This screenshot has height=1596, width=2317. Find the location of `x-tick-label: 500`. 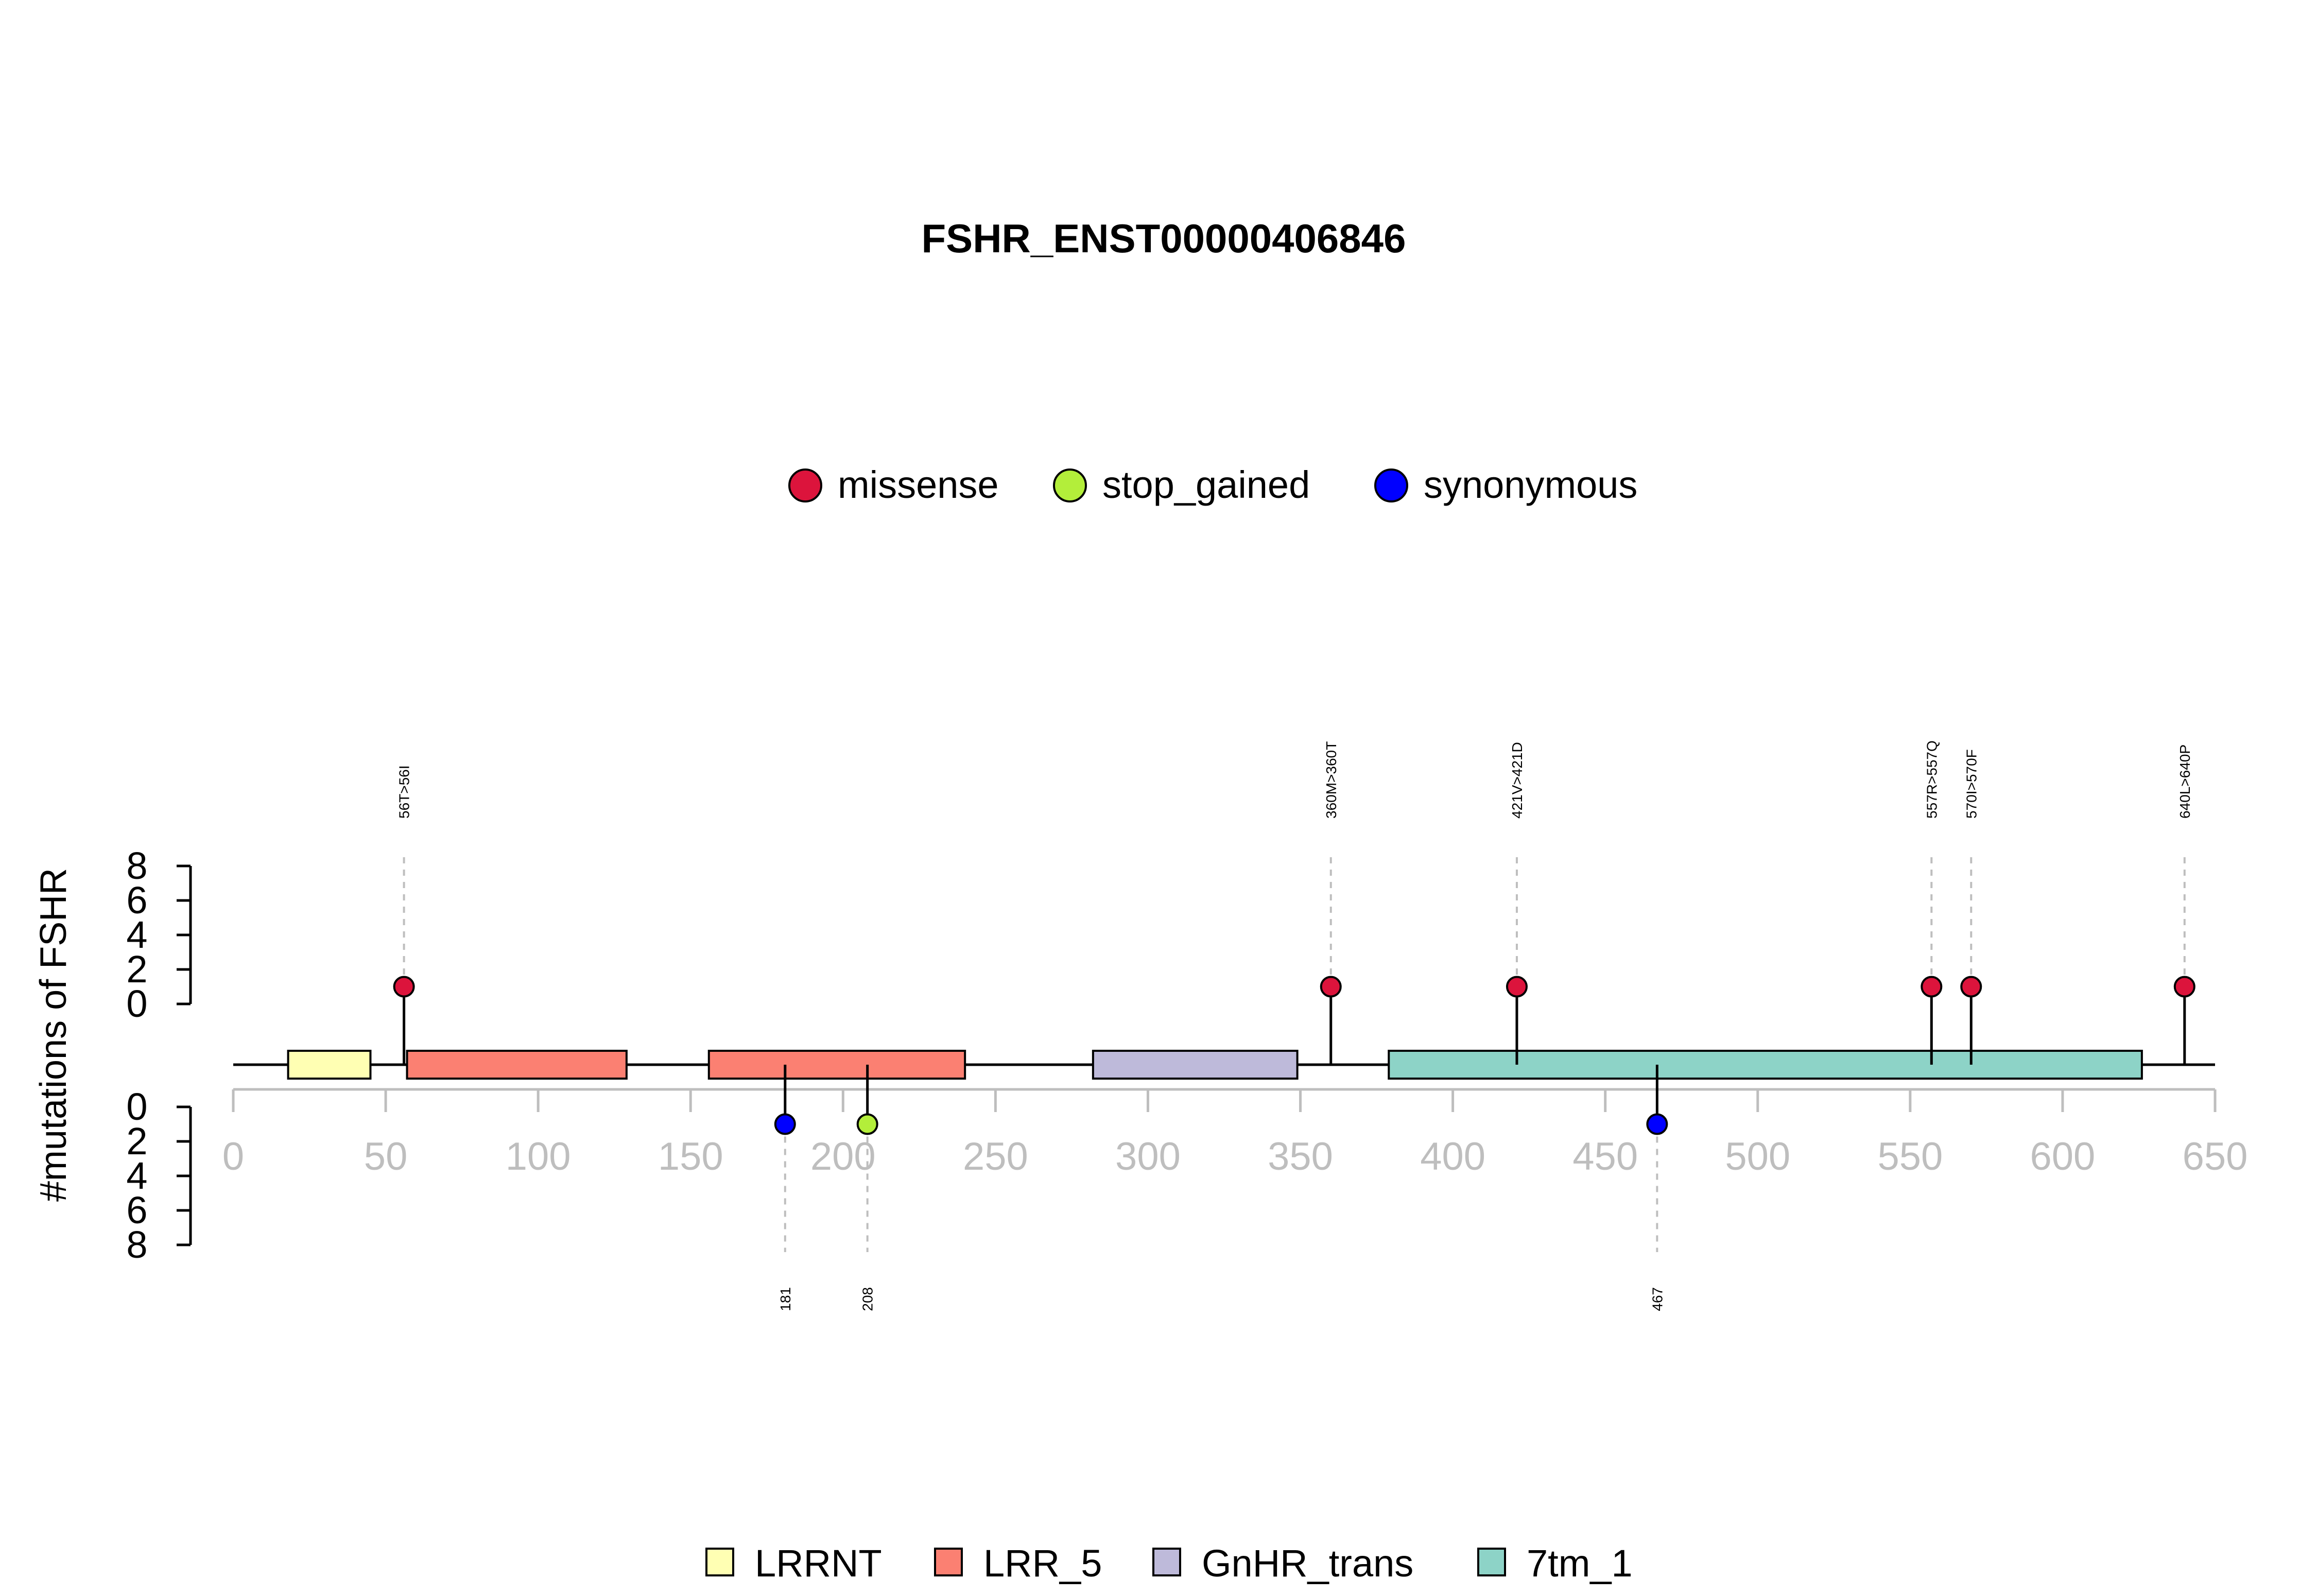

x-tick-label: 500 is located at coordinates (1757, 1157).